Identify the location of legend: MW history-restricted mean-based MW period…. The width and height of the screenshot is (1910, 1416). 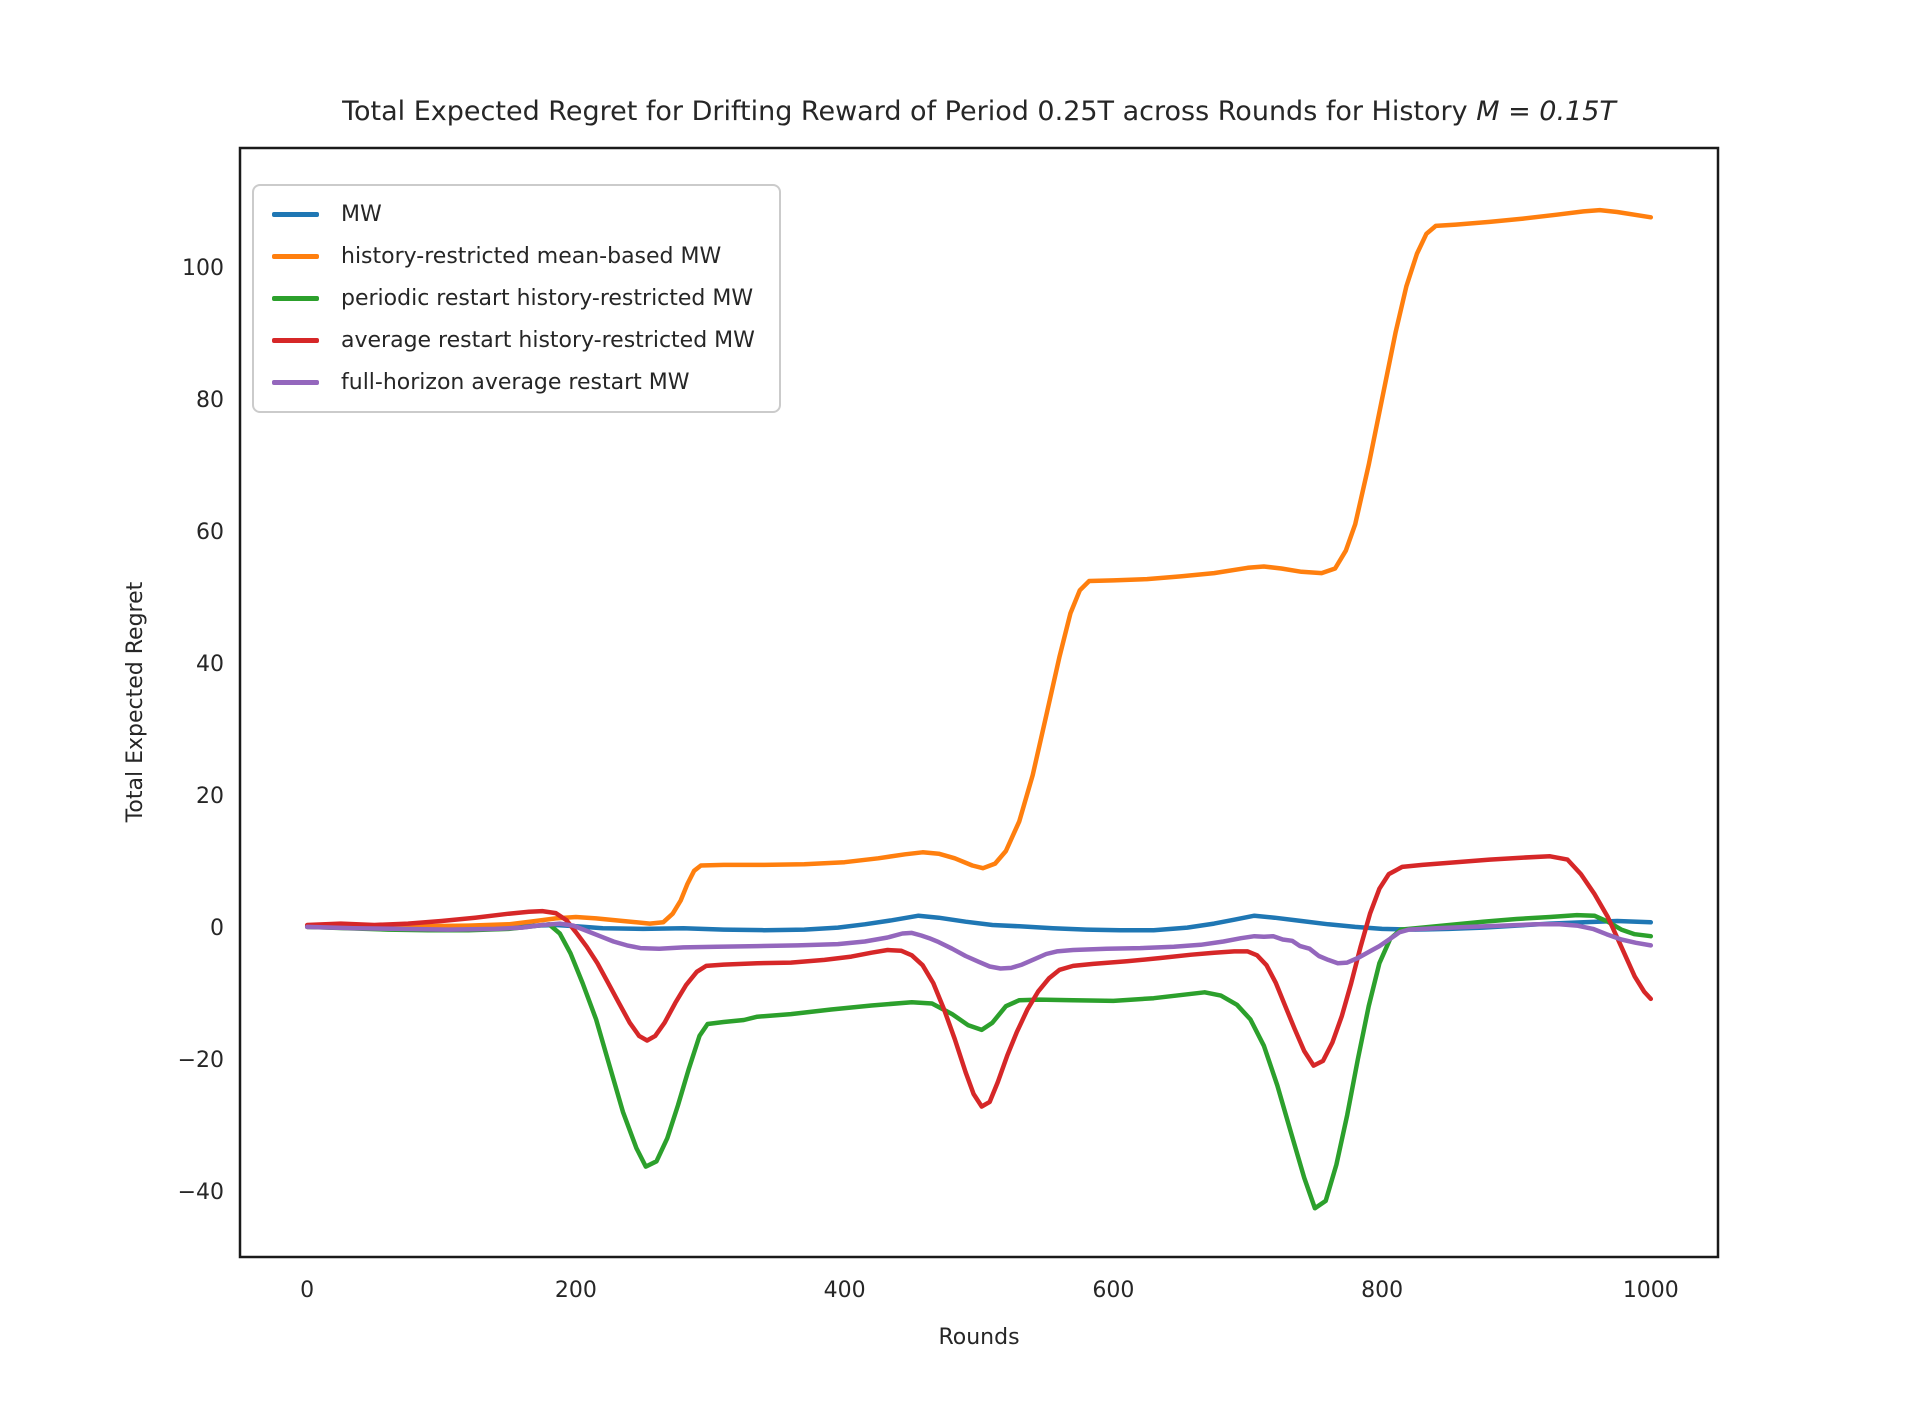
(516, 298).